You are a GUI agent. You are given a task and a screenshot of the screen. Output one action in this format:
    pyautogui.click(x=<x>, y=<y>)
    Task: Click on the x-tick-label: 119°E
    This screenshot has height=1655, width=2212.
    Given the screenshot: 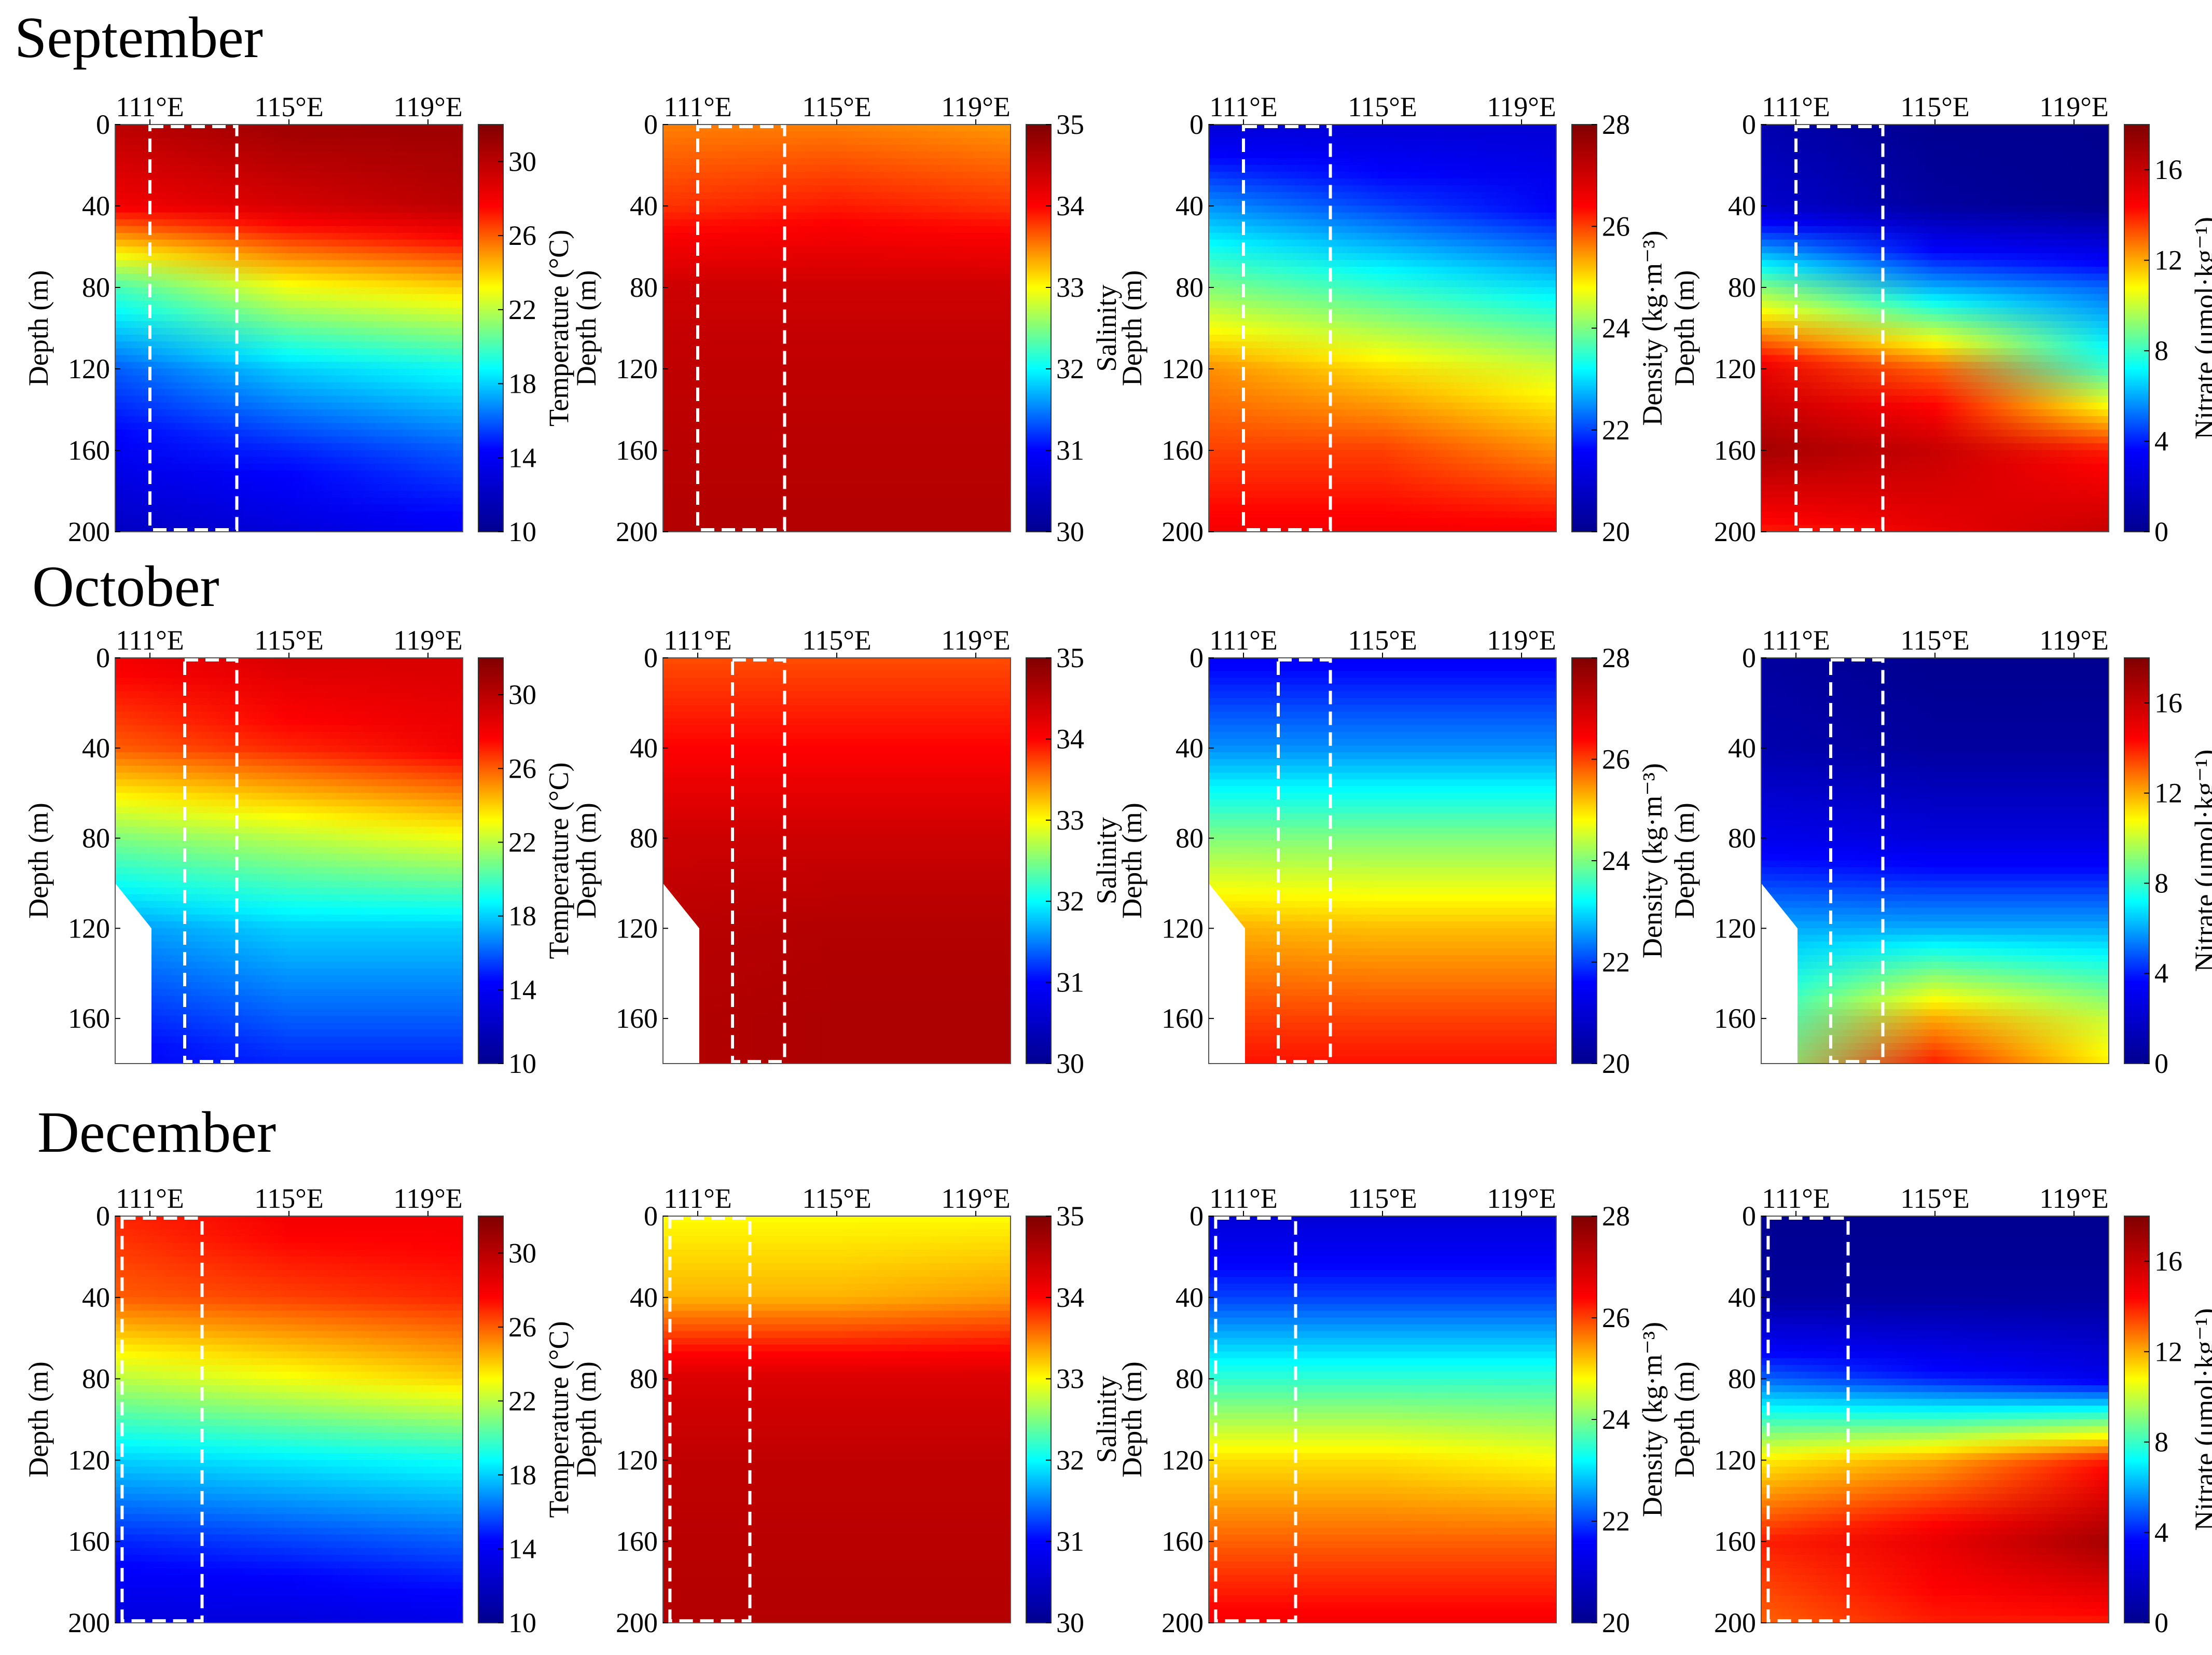 What is the action you would take?
    pyautogui.click(x=2074, y=640)
    